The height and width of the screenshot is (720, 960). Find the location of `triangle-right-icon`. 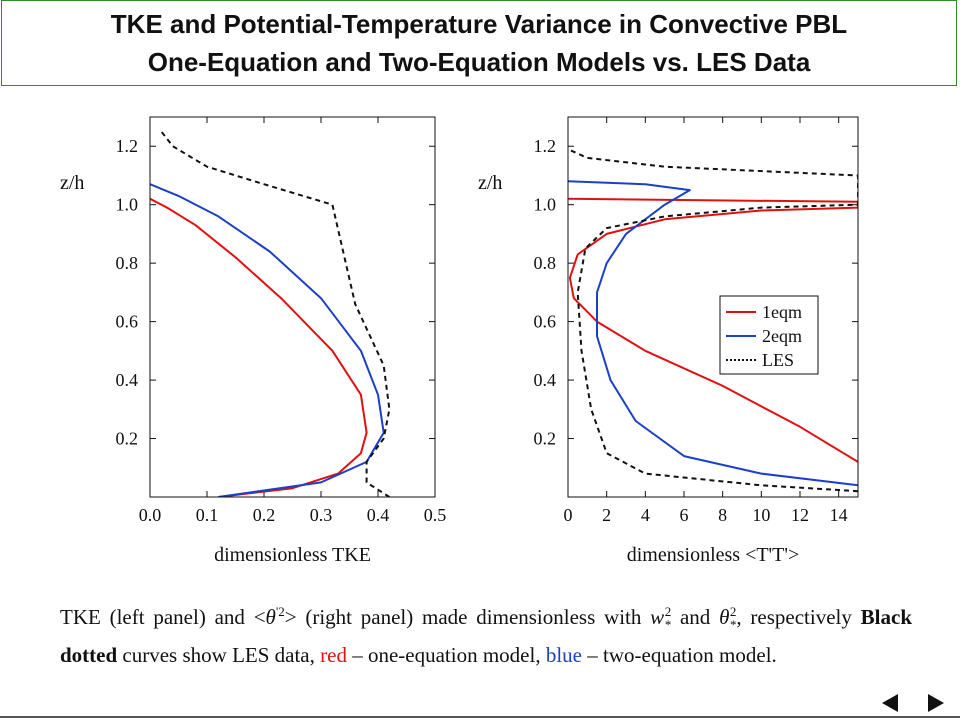

triangle-right-icon is located at coordinates (936, 703).